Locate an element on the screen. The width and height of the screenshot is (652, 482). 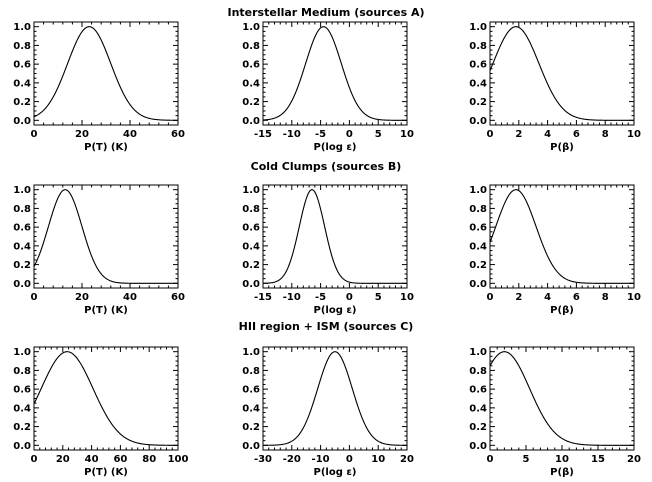
row-title: Cold Clumps (sources B) is located at coordinates (326, 166).